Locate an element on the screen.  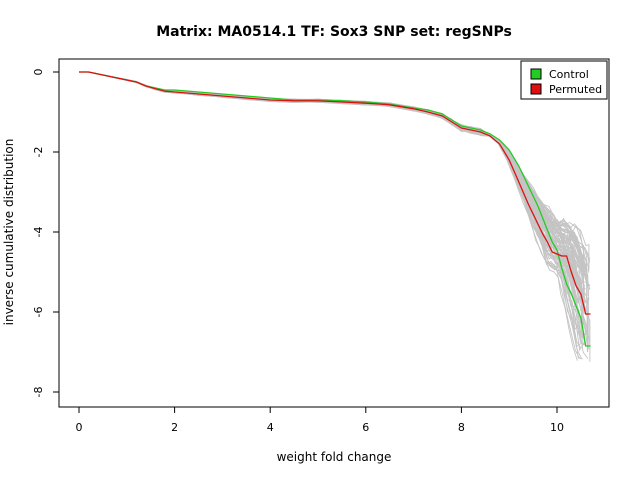
x-axis-label: weight fold change is located at coordinates (334, 457).